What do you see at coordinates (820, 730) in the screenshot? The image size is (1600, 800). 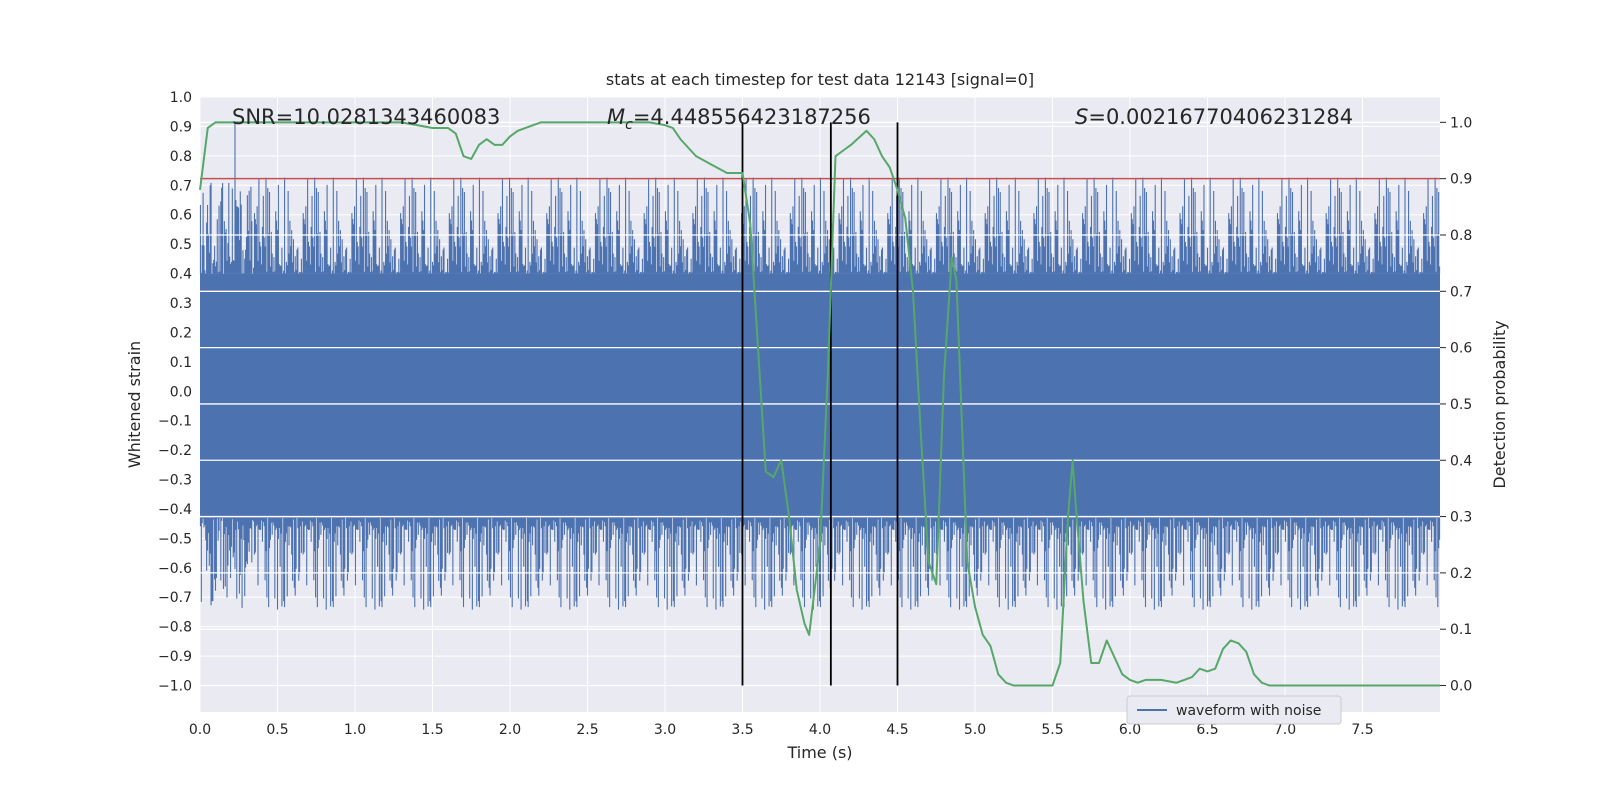 I see `x-tick-label: 4.0` at bounding box center [820, 730].